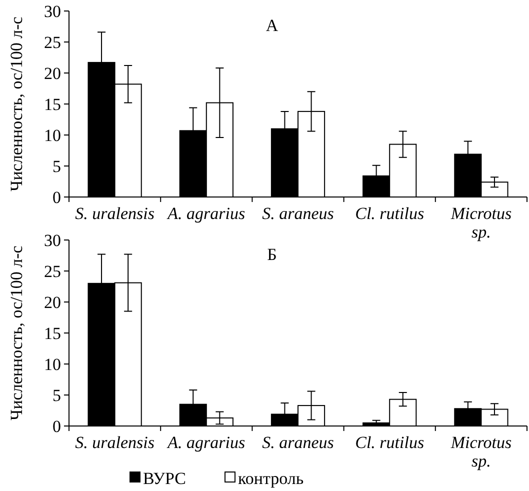 The height and width of the screenshot is (491, 529). What do you see at coordinates (271, 478) in the screenshot?
I see `legend-label: контроль` at bounding box center [271, 478].